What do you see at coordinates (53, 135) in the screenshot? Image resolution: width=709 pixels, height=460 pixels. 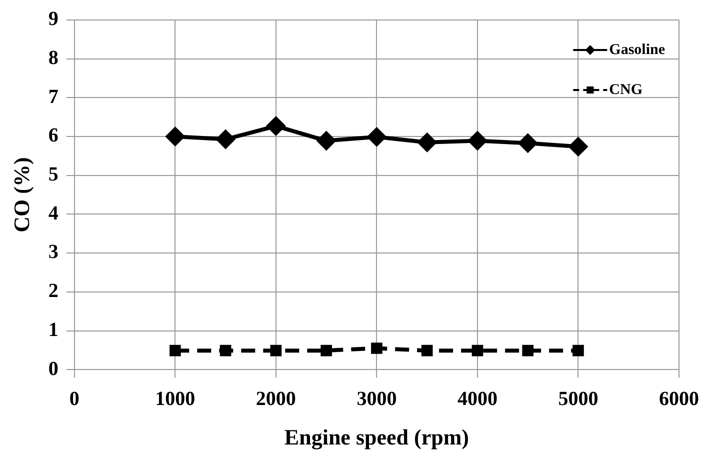 I see `y-tick-label: 6` at bounding box center [53, 135].